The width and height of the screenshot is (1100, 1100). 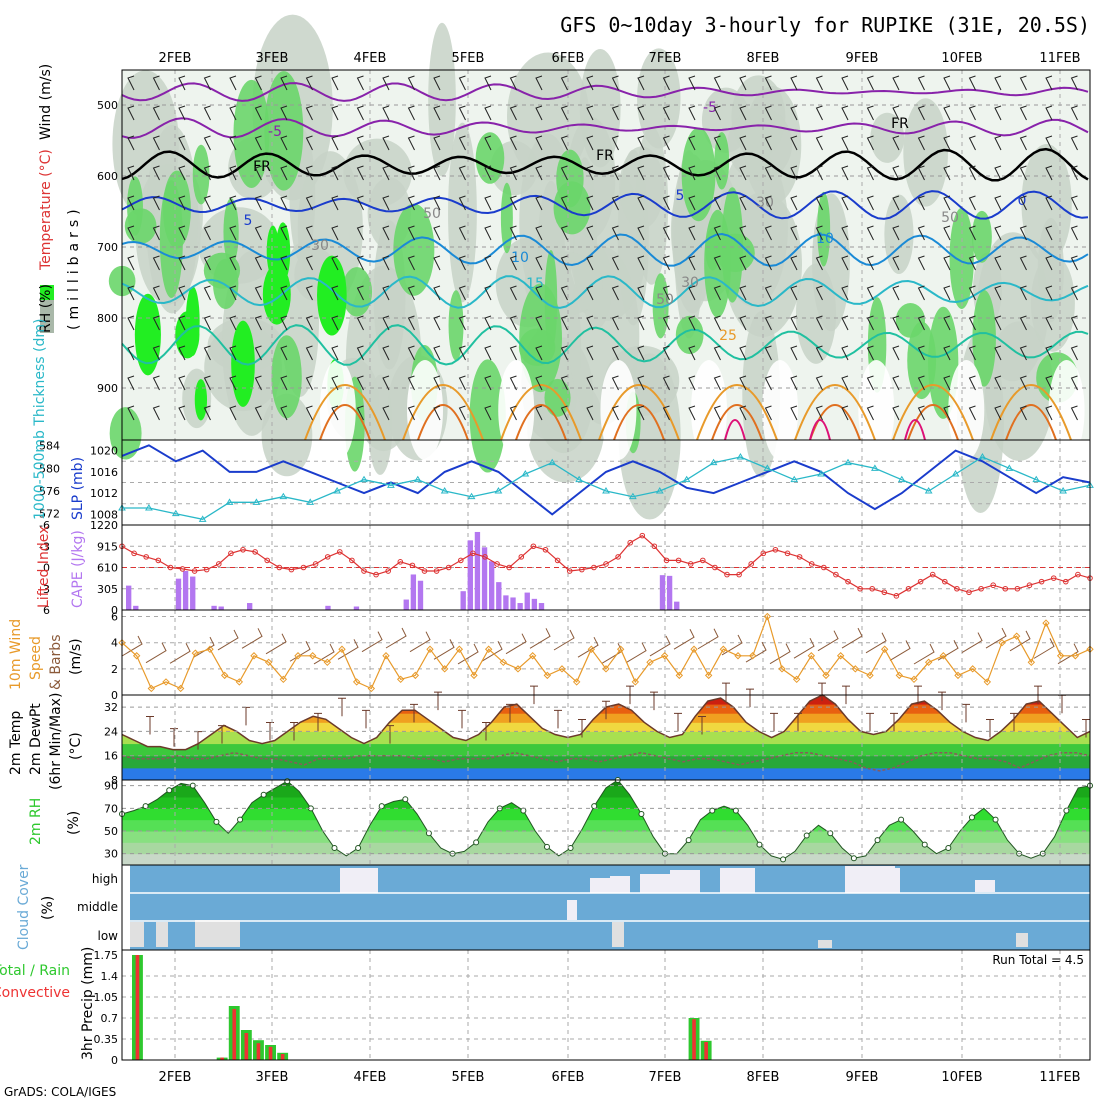 I want to click on date-bottom-0: 2FEB, so click(x=175, y=1077).